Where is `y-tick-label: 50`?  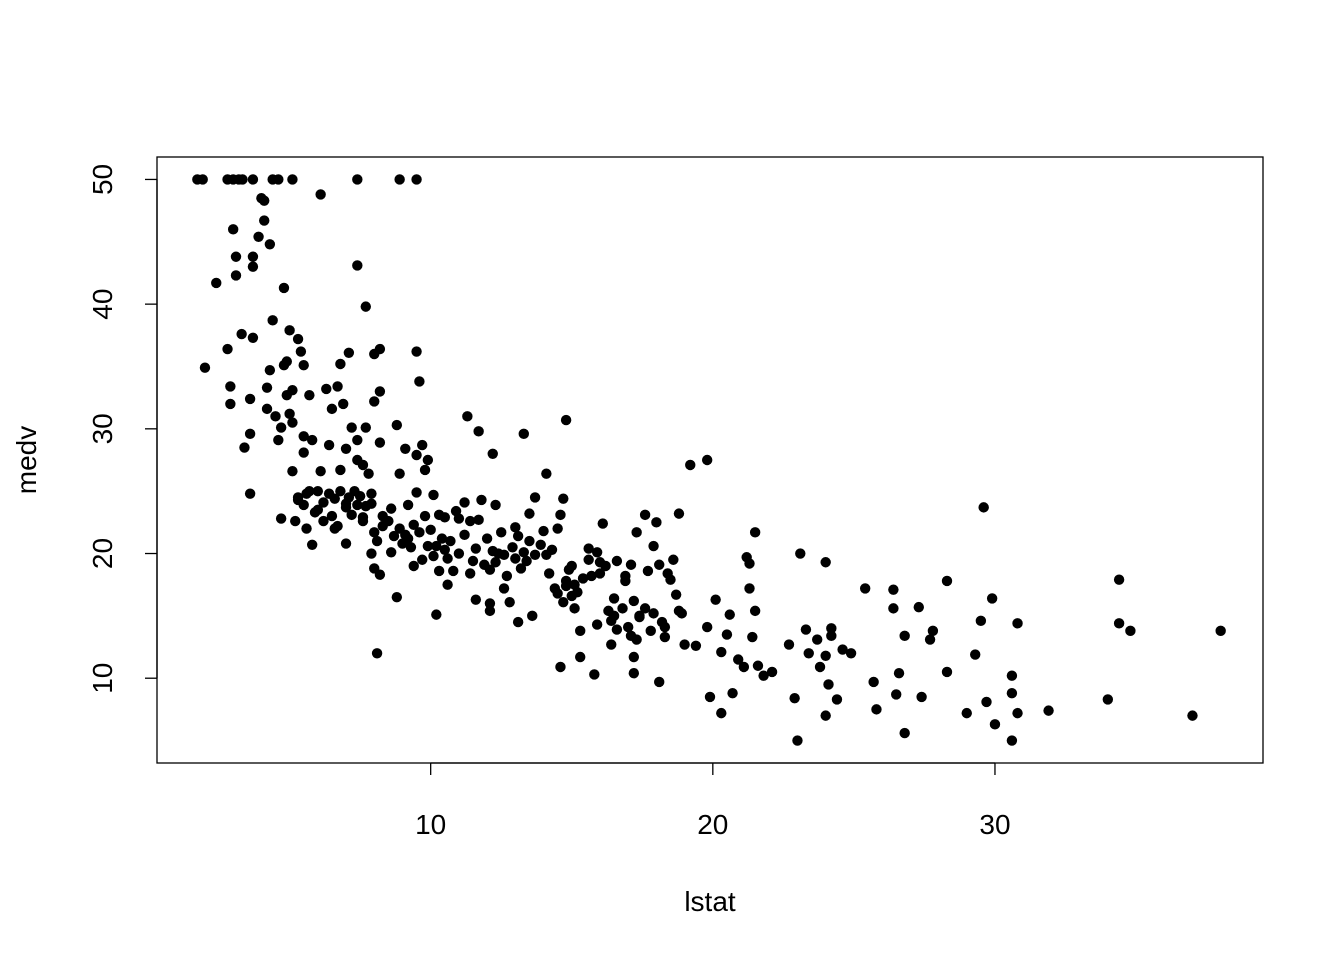 y-tick-label: 50 is located at coordinates (102, 179).